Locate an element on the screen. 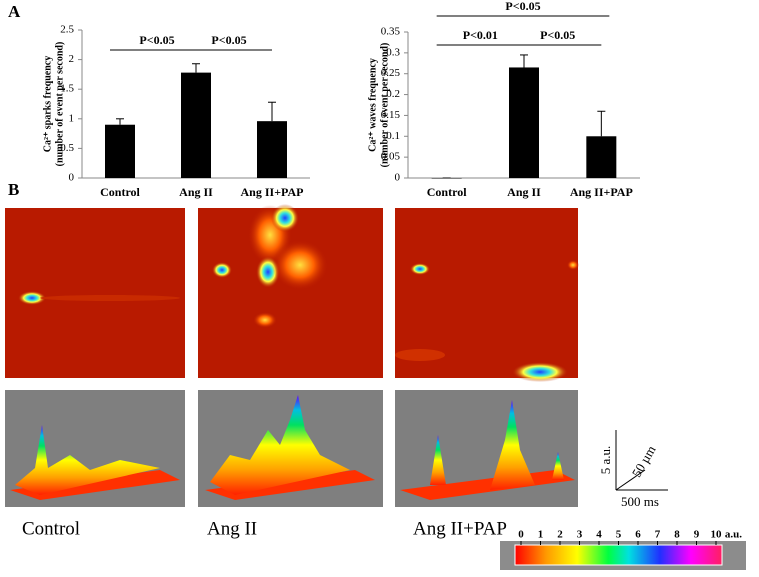  colorbar-tick-label: 6 is located at coordinates (638, 535).